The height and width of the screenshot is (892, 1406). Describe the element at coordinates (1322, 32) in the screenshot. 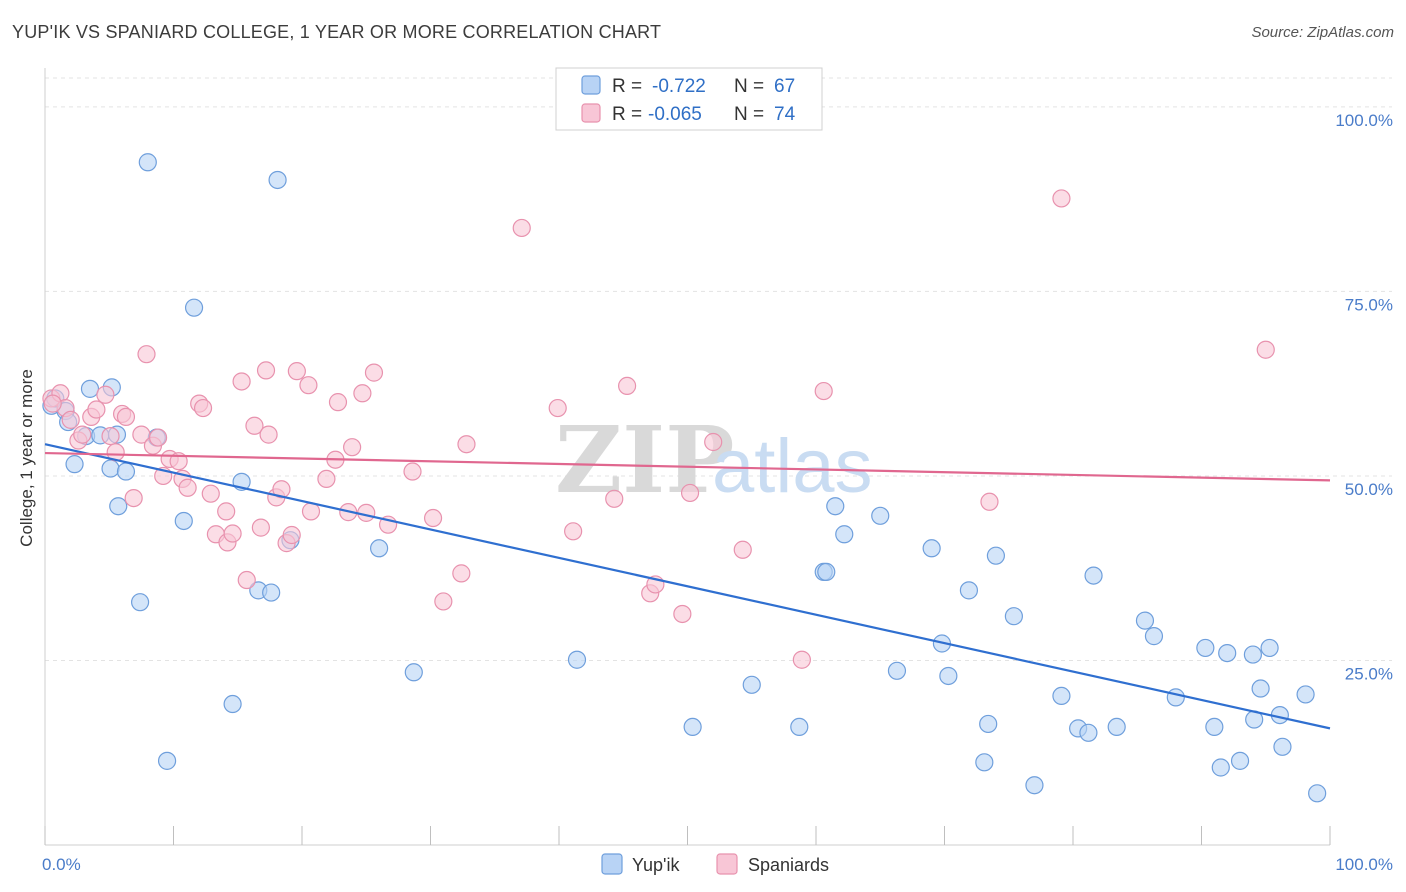

I see `source-label: Source: ZipAtlas.com` at that location.